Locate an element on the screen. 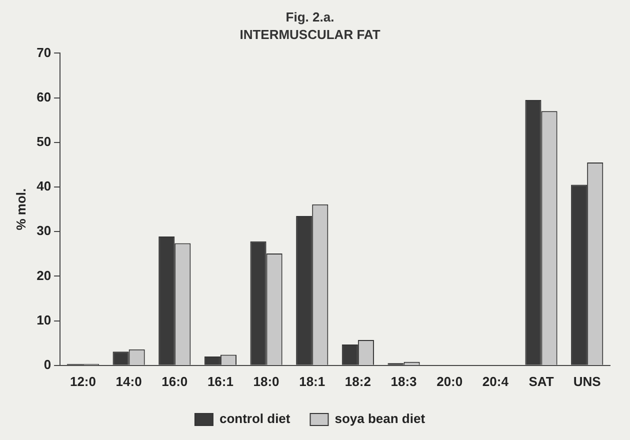 Image resolution: width=630 pixels, height=440 pixels. x-tick-label: 14:0 is located at coordinates (129, 381).